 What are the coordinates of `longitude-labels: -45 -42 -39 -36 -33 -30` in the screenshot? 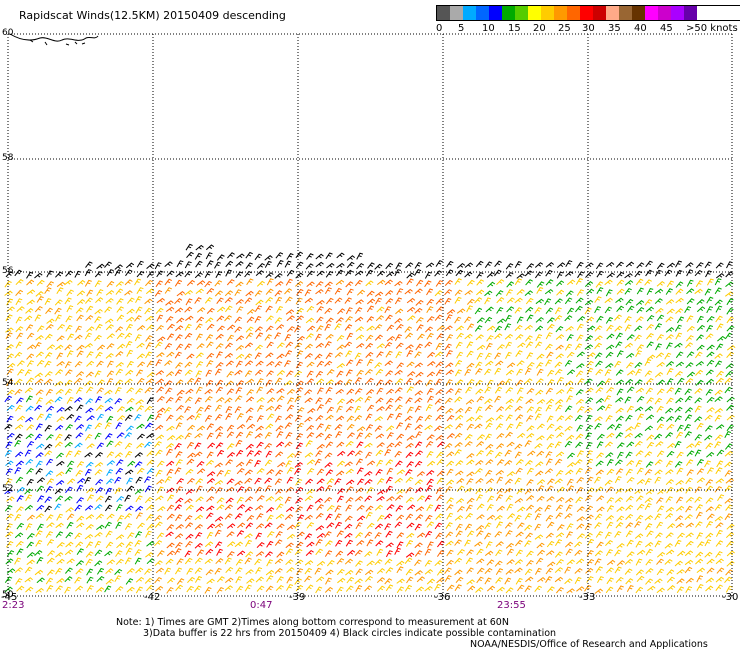 It's located at (369, 597).